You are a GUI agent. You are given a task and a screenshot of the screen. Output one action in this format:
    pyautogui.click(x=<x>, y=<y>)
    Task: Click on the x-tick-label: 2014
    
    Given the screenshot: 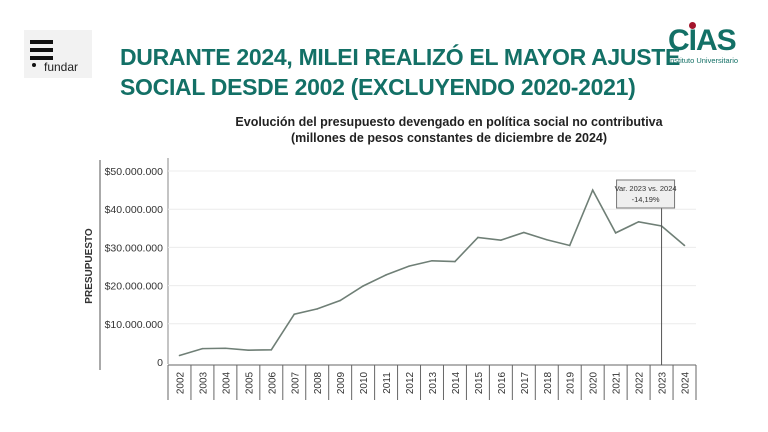 What is the action you would take?
    pyautogui.click(x=456, y=382)
    